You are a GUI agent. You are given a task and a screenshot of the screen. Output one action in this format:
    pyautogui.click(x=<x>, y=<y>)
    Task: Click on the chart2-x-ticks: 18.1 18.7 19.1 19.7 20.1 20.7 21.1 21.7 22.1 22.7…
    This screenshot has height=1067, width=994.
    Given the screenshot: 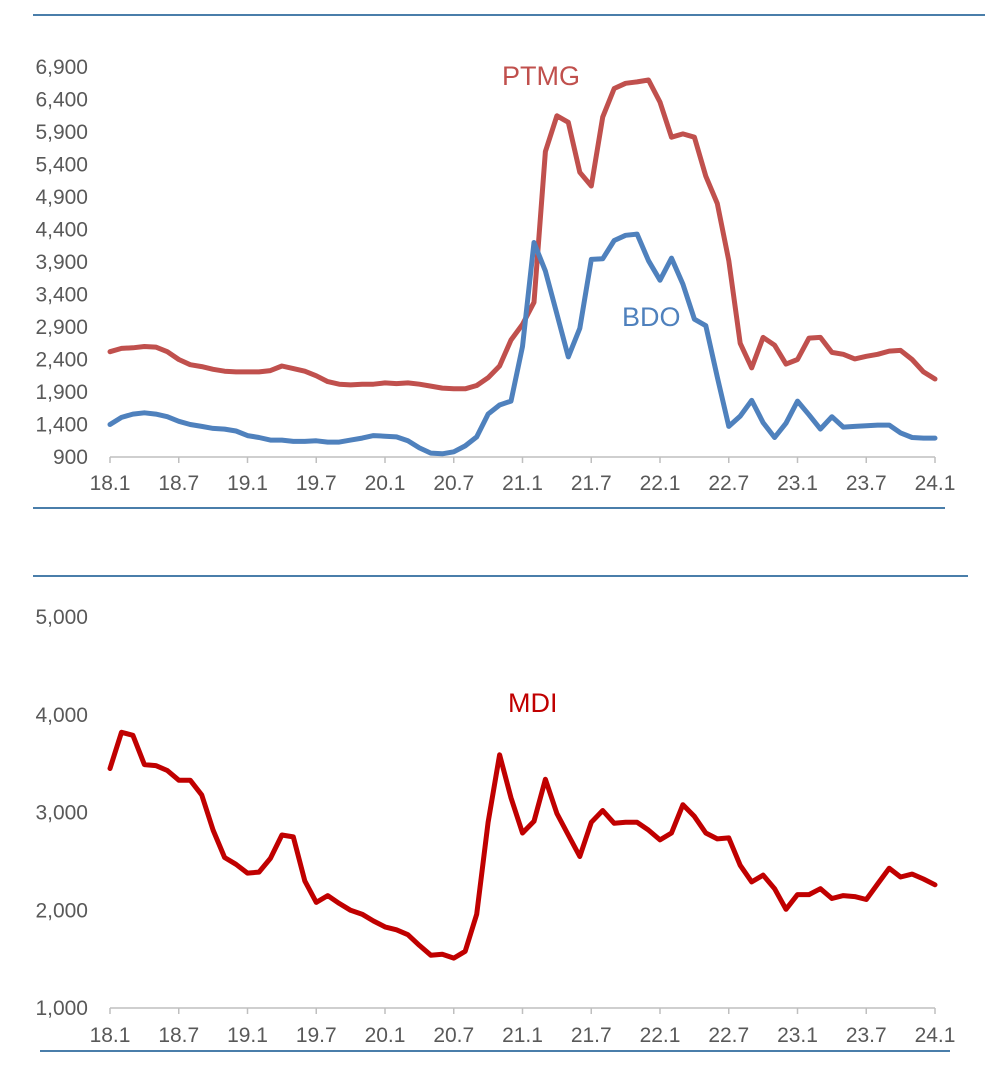 What is the action you would take?
    pyautogui.click(x=523, y=1027)
    